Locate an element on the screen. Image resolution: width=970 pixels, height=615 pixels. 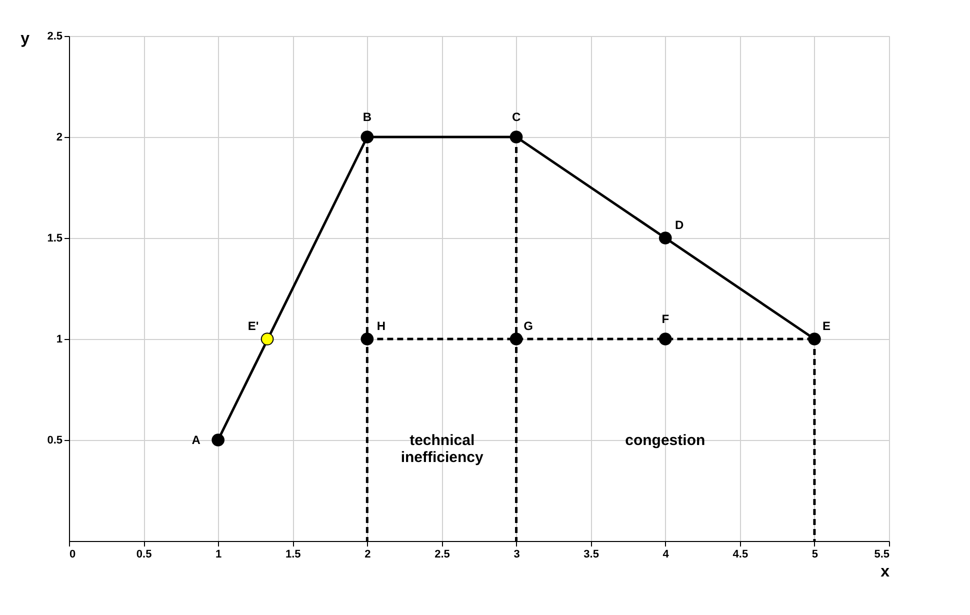
annotation: A is located at coordinates (196, 440).